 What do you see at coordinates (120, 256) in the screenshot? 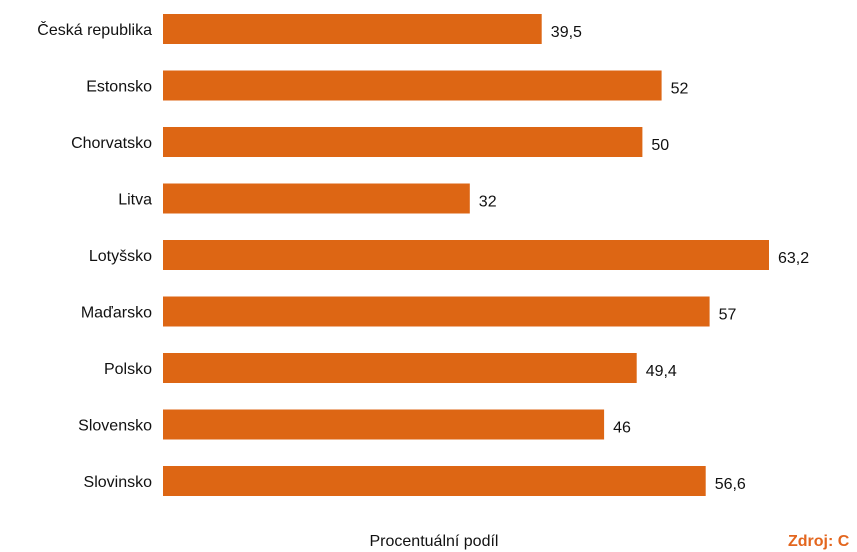
I see `category-label: Lotyšsko` at bounding box center [120, 256].